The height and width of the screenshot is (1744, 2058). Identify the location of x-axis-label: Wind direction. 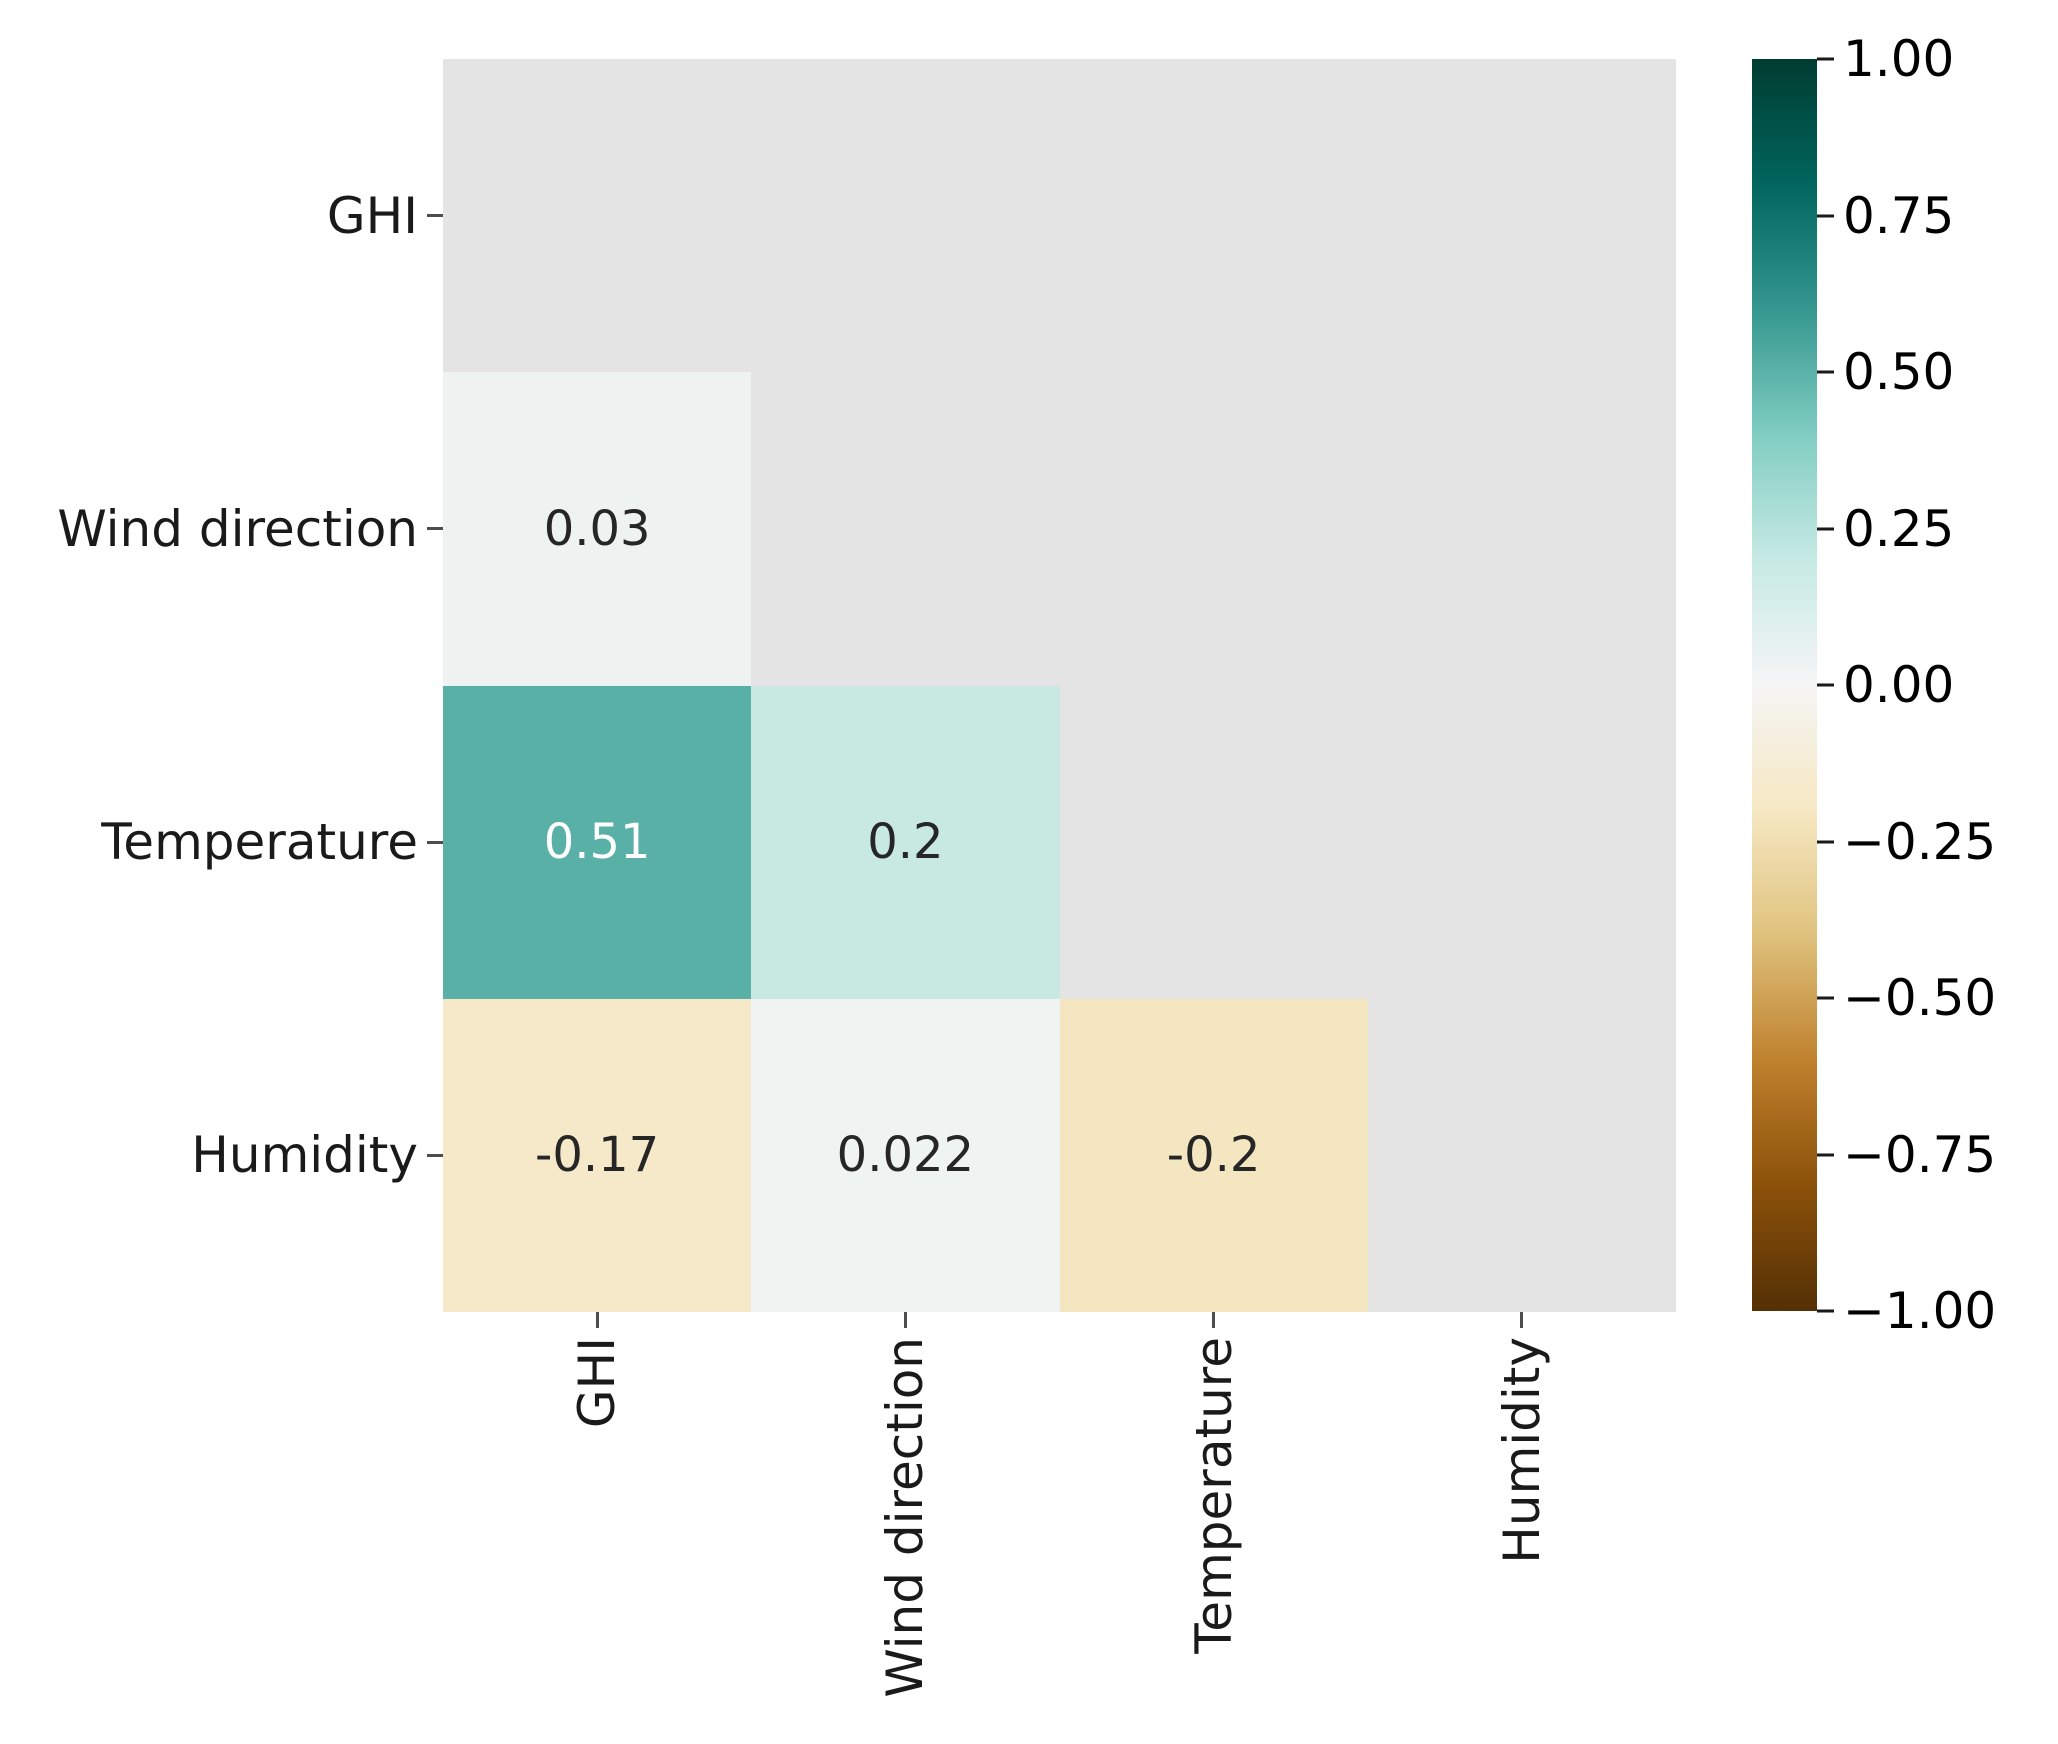
(905, 1517).